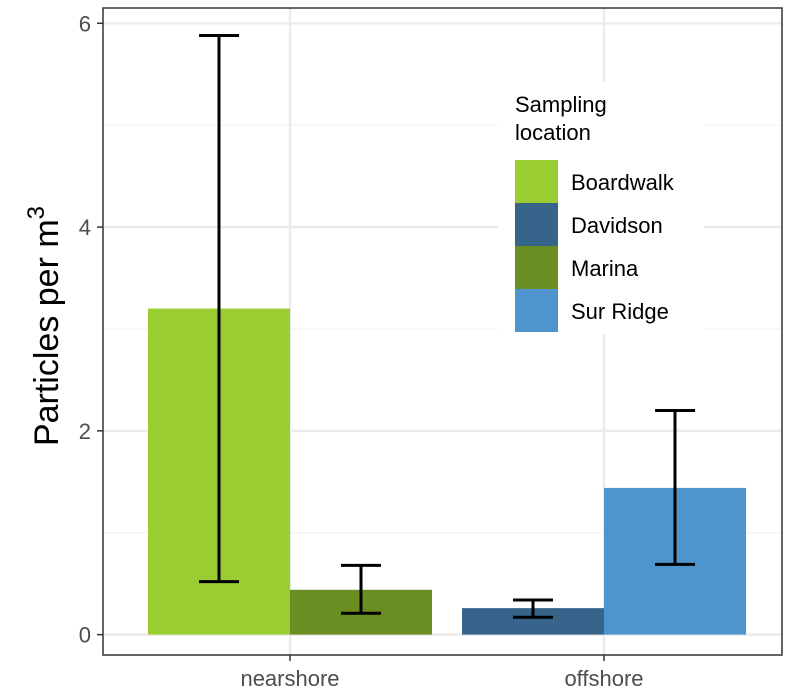  I want to click on y-tick-label: 2, so click(85, 431).